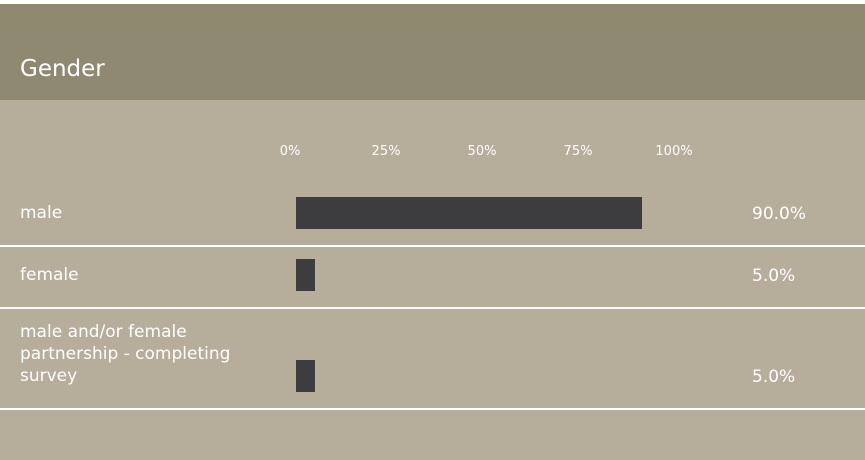 This screenshot has height=460, width=865. I want to click on row: female 5.0%, so click(432, 278).